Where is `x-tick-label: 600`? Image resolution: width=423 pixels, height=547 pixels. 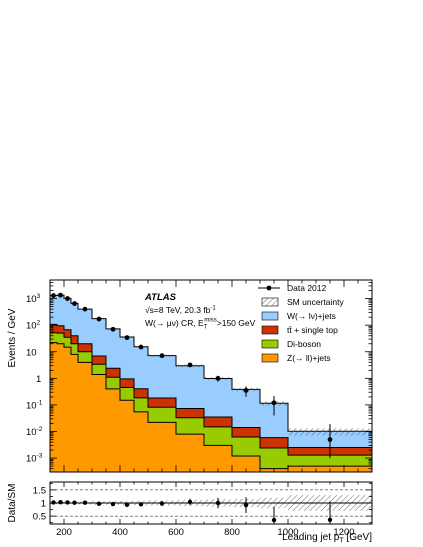 x-tick-label: 600 is located at coordinates (176, 532).